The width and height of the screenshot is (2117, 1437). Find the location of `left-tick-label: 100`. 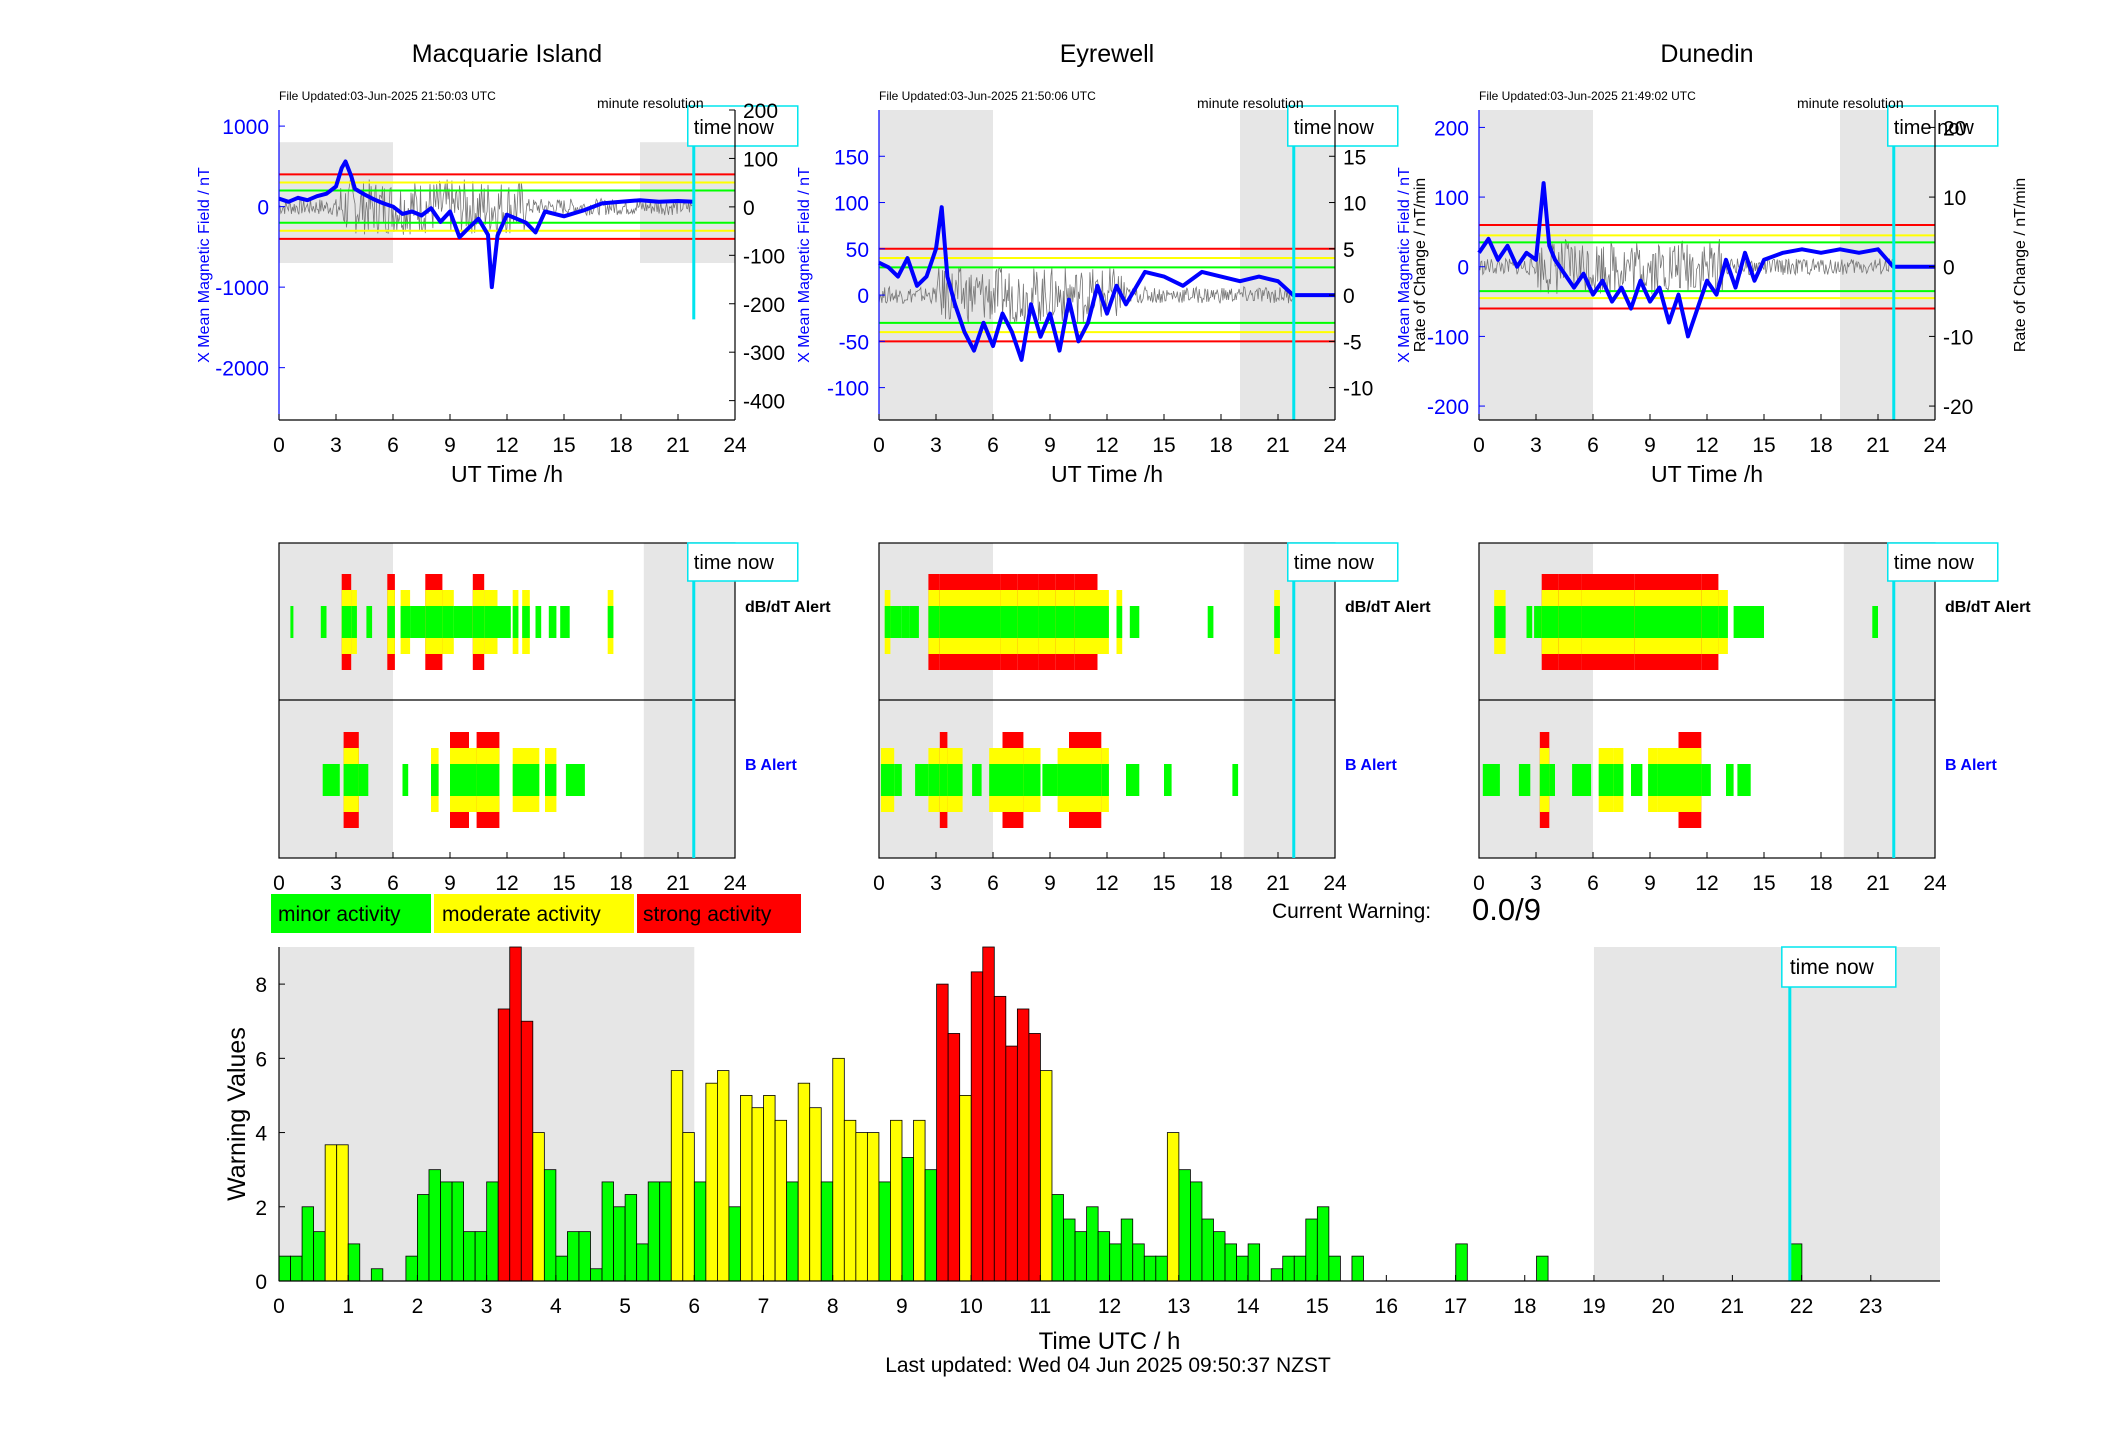

left-tick-label: 100 is located at coordinates (1451, 198).